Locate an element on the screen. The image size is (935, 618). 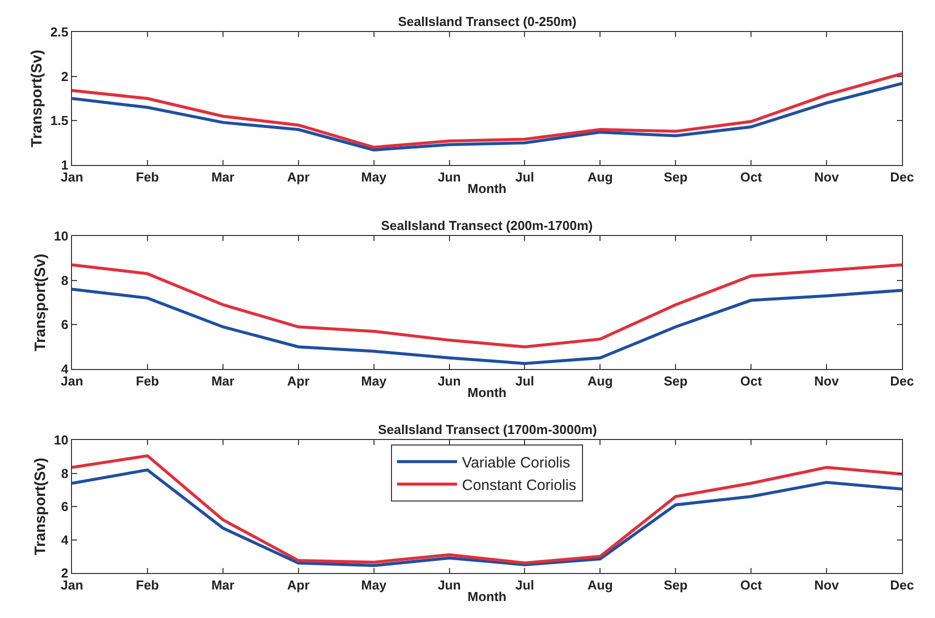
chart-title: SealIsland Transect (0-250m) is located at coordinates (487, 21).